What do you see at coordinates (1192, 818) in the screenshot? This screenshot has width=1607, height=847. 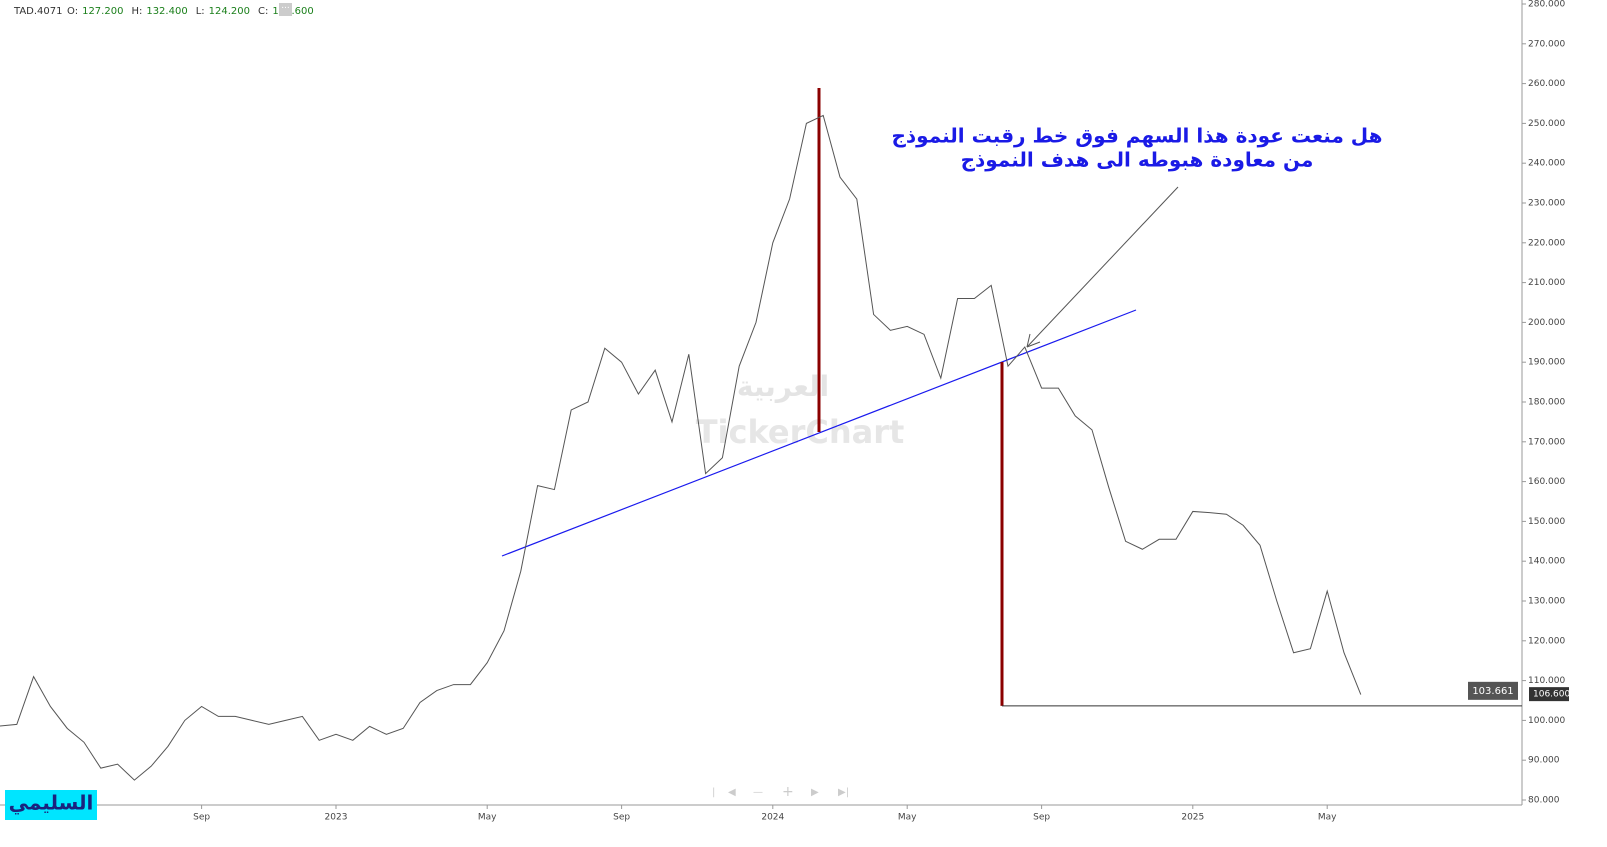 I see `x-tick-label: 2025` at bounding box center [1192, 818].